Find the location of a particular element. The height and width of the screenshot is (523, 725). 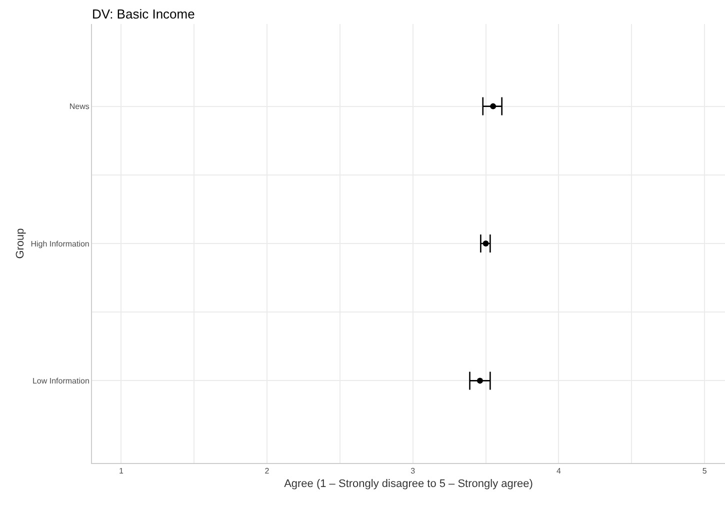

chart-title: DV: Basic Income is located at coordinates (143, 14).